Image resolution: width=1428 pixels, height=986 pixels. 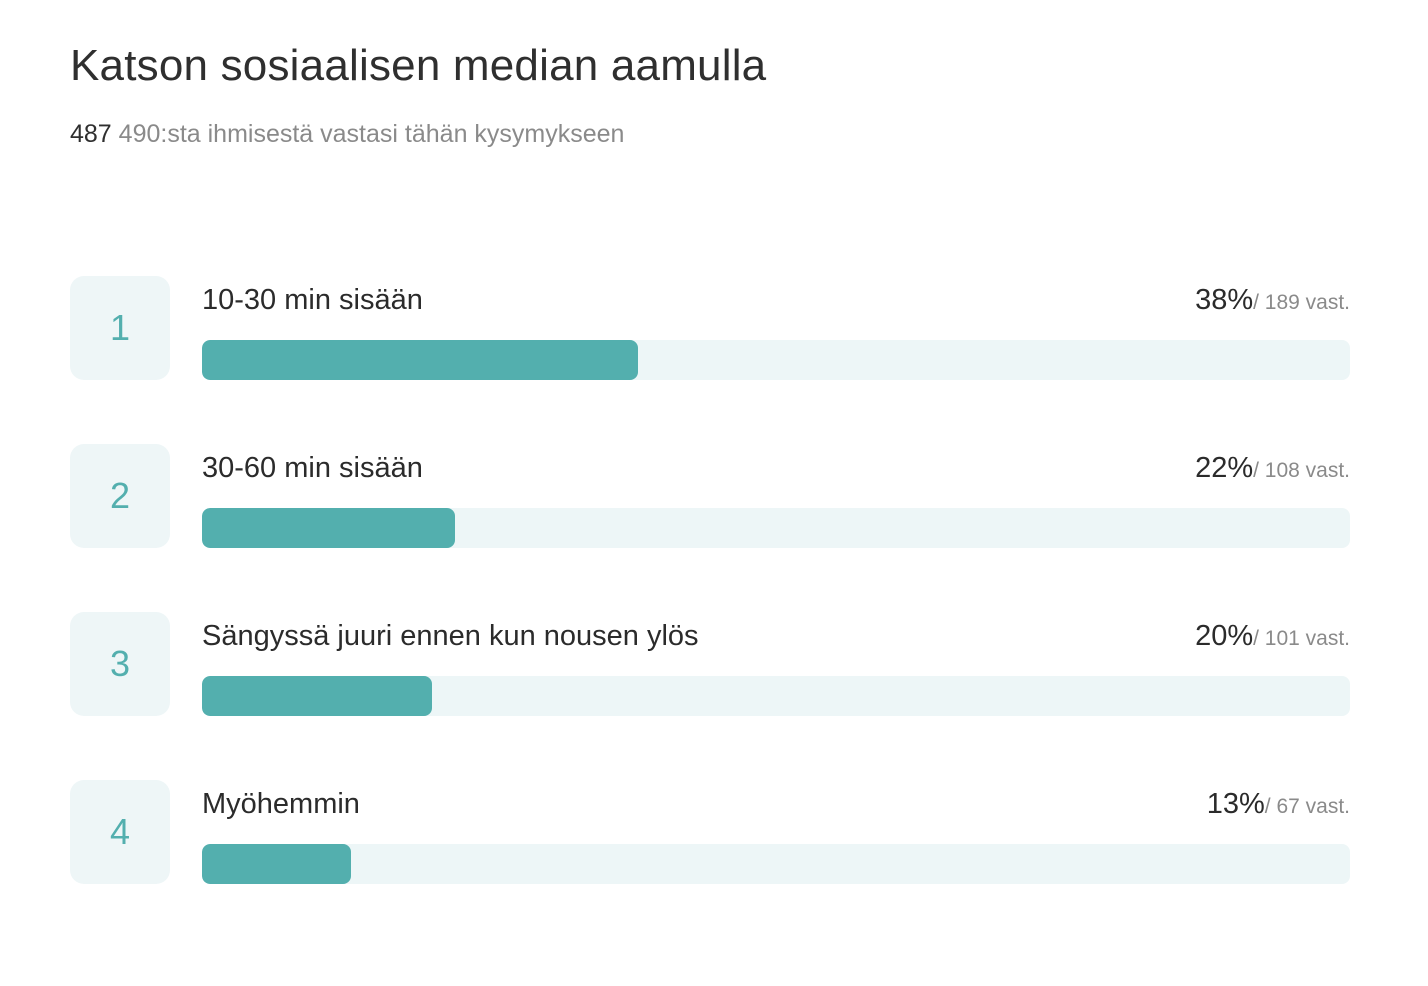 What do you see at coordinates (120, 328) in the screenshot?
I see `answer-number: 1` at bounding box center [120, 328].